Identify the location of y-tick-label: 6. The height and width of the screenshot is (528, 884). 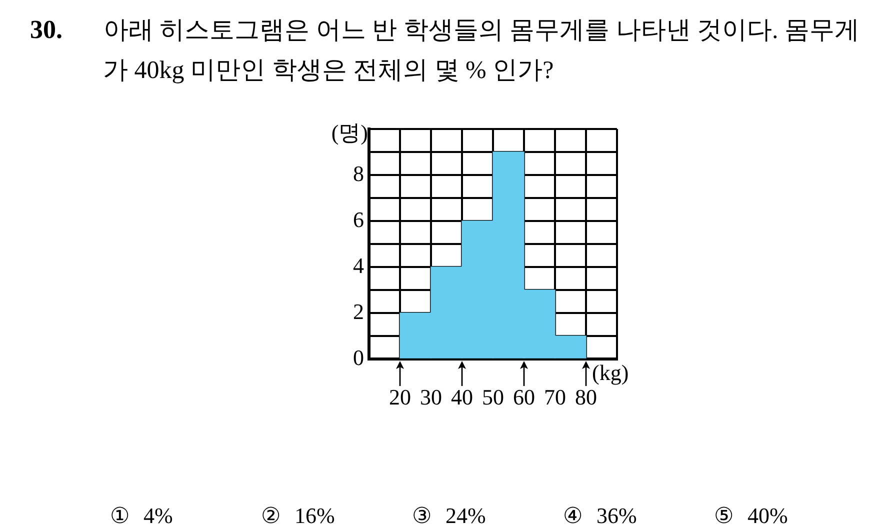
(358, 219).